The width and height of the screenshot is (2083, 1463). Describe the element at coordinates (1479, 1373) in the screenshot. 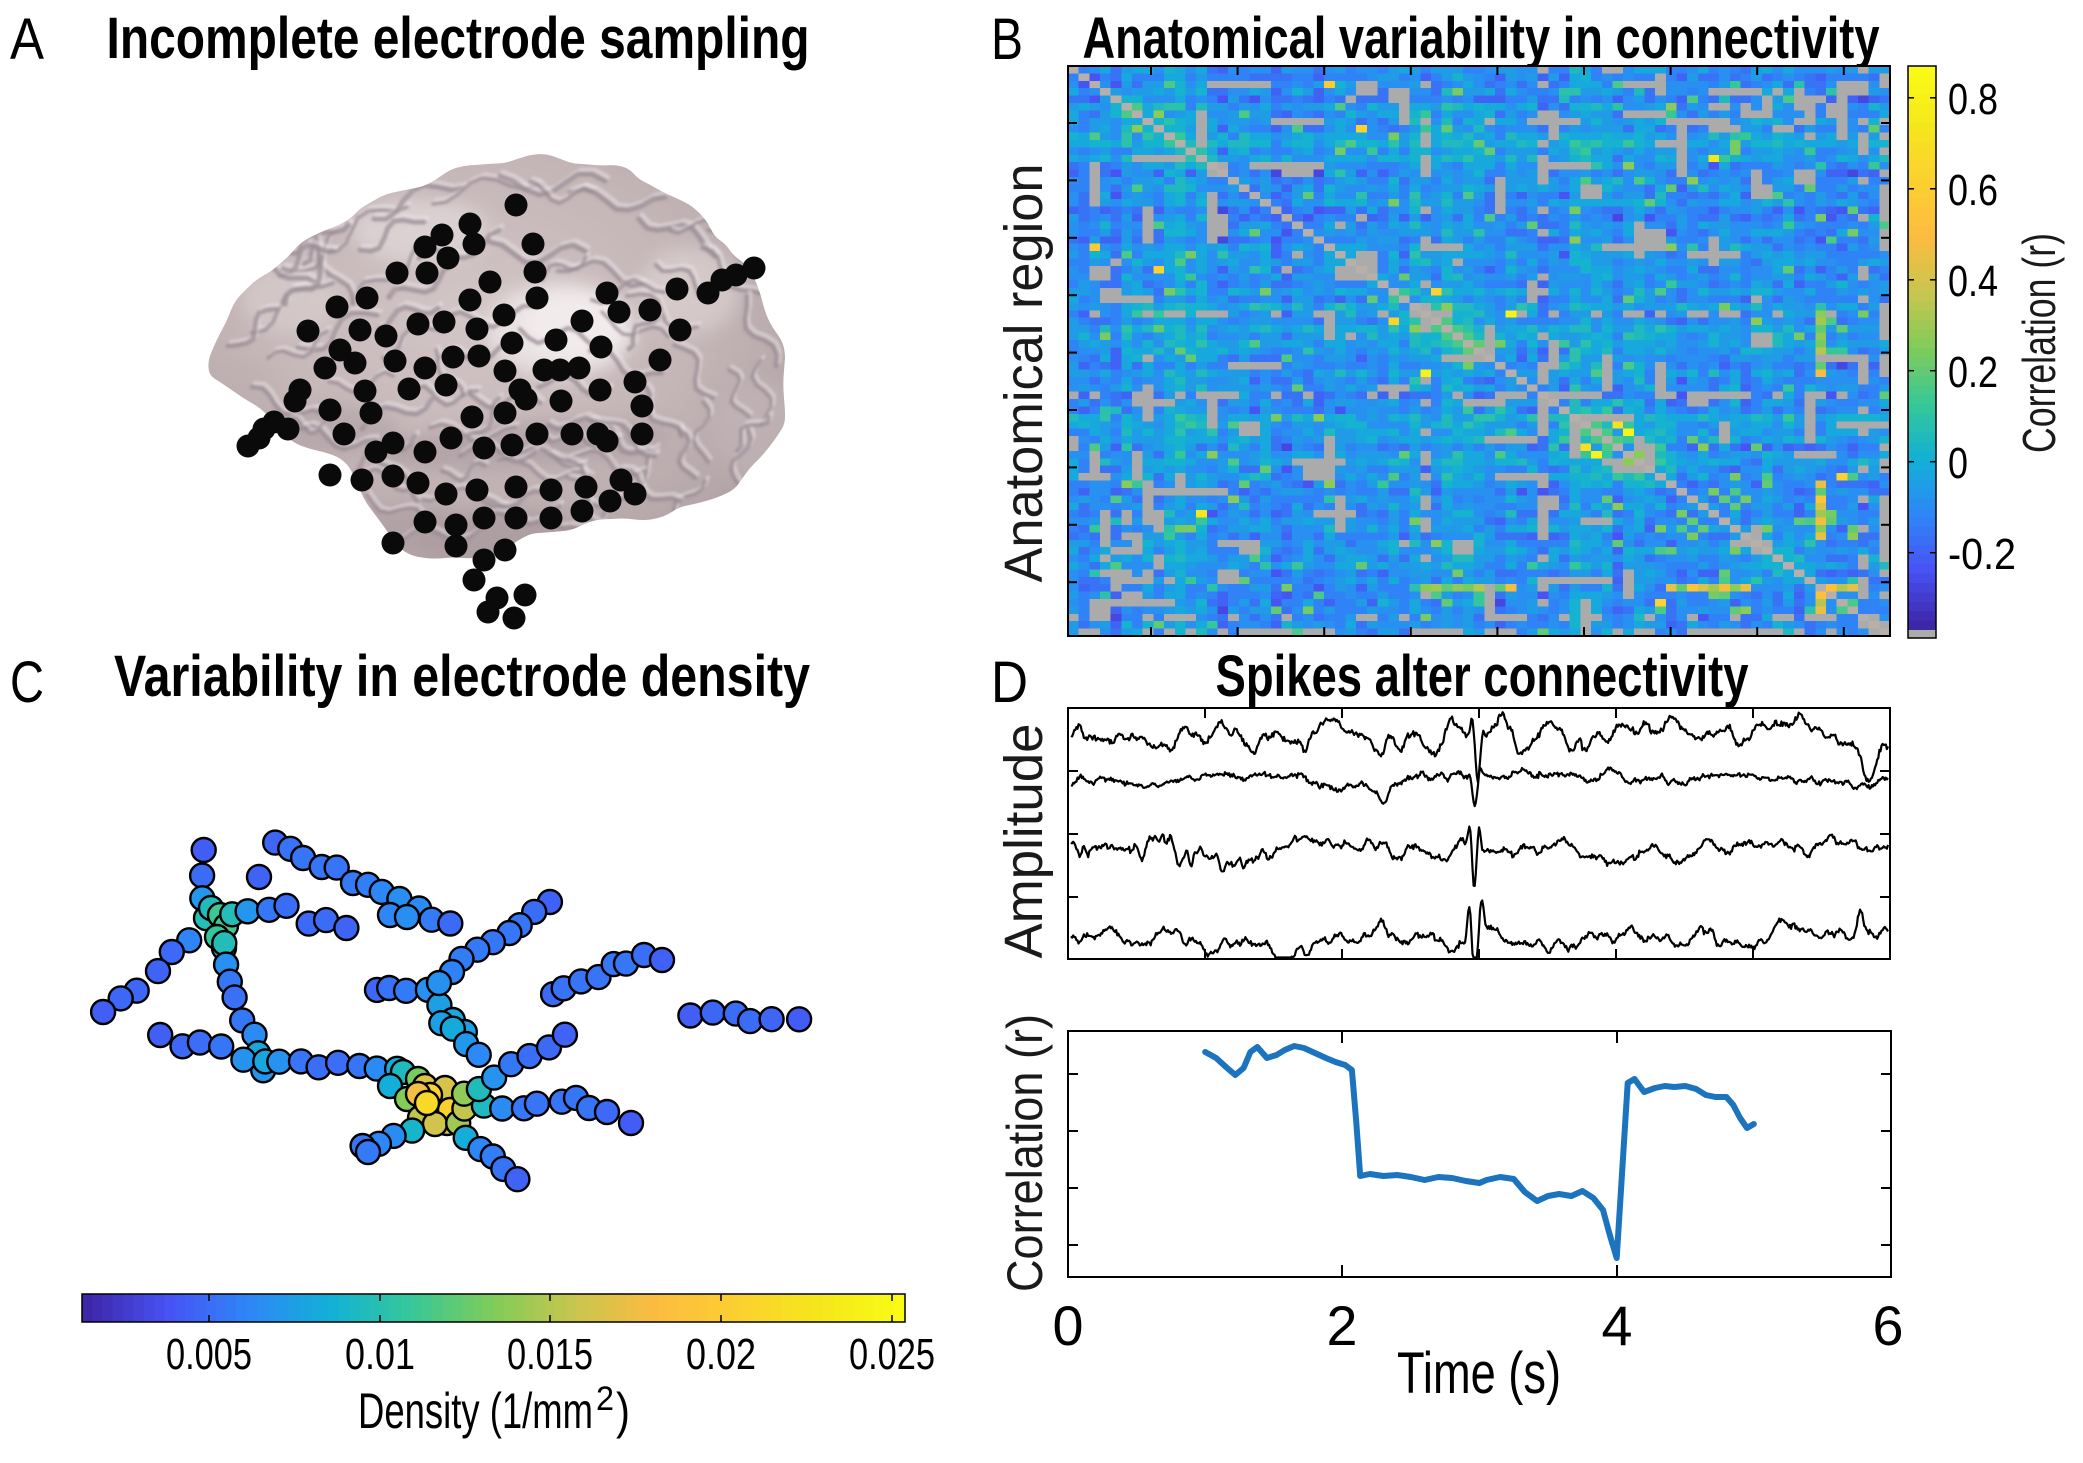

I see `svg-text: Time (s)` at that location.